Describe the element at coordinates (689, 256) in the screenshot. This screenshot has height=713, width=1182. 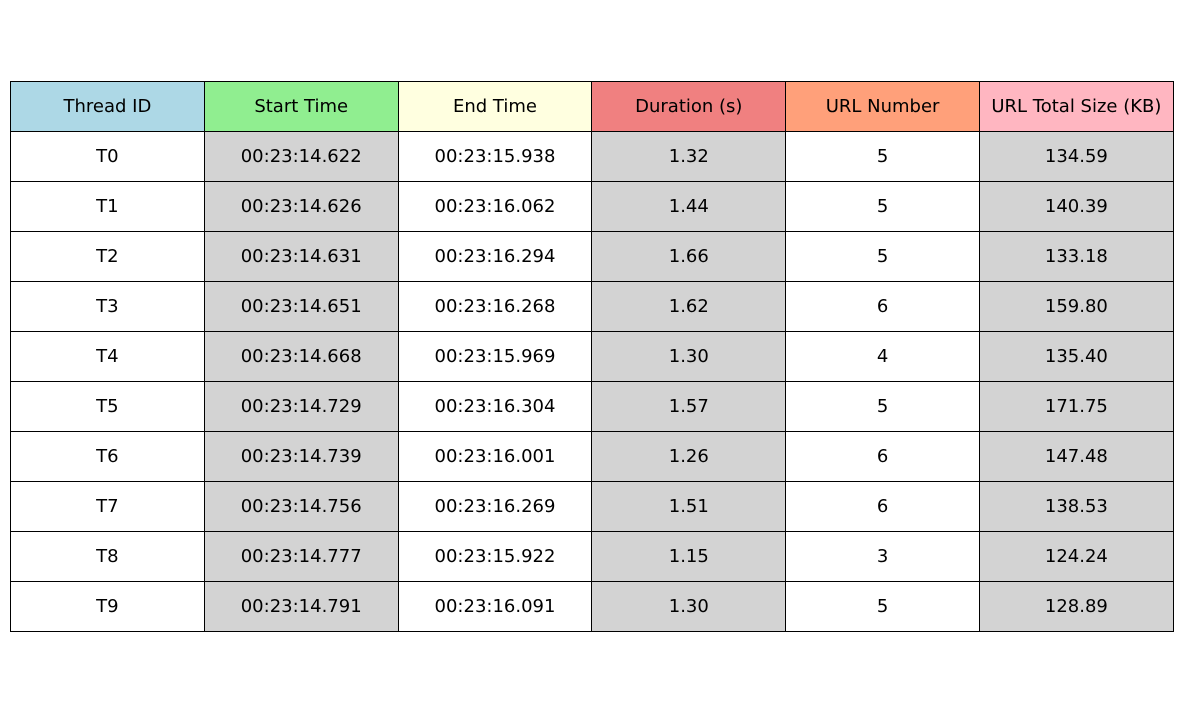
I see `cell-duration: 1.66` at that location.